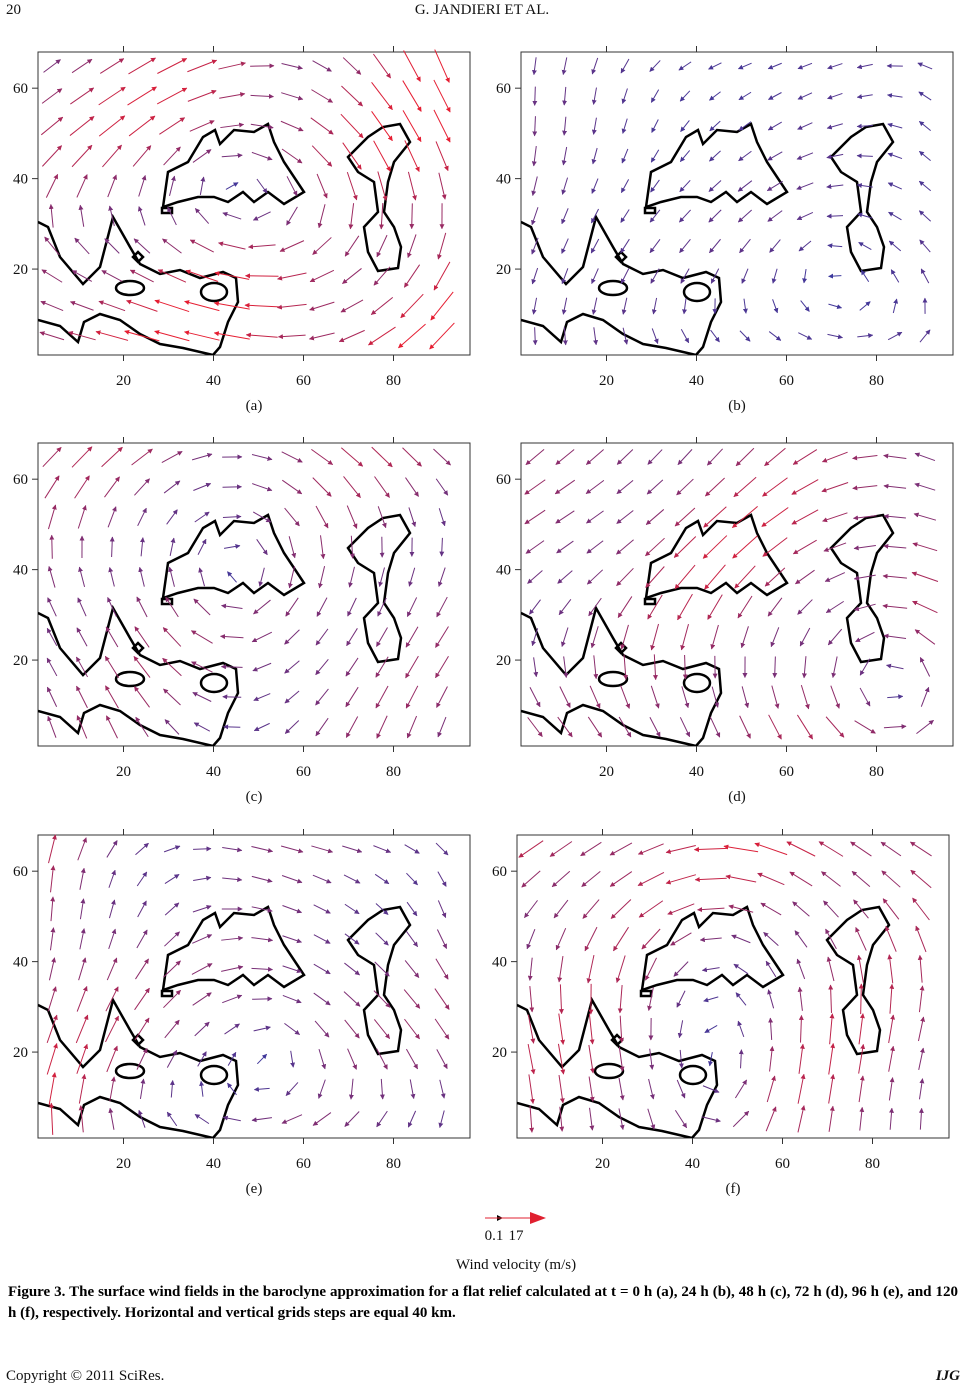 The image size is (965, 1386). I want to click on y-tick-label: 20, so click(503, 661).